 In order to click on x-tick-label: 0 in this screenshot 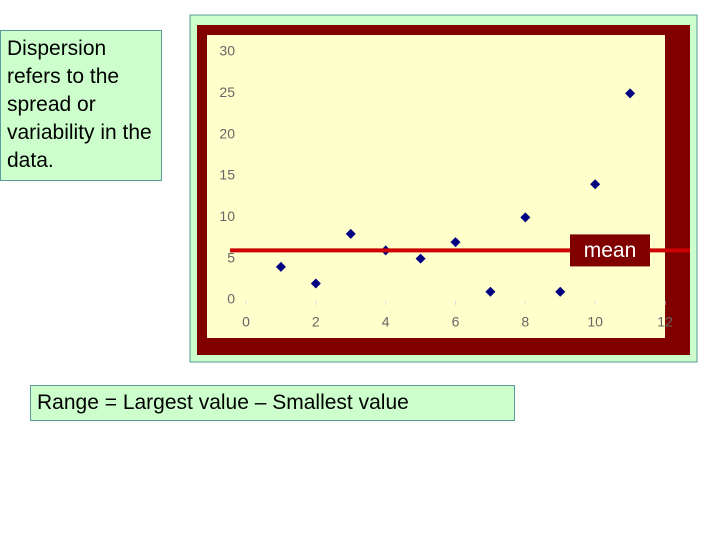, I will do `click(246, 322)`.